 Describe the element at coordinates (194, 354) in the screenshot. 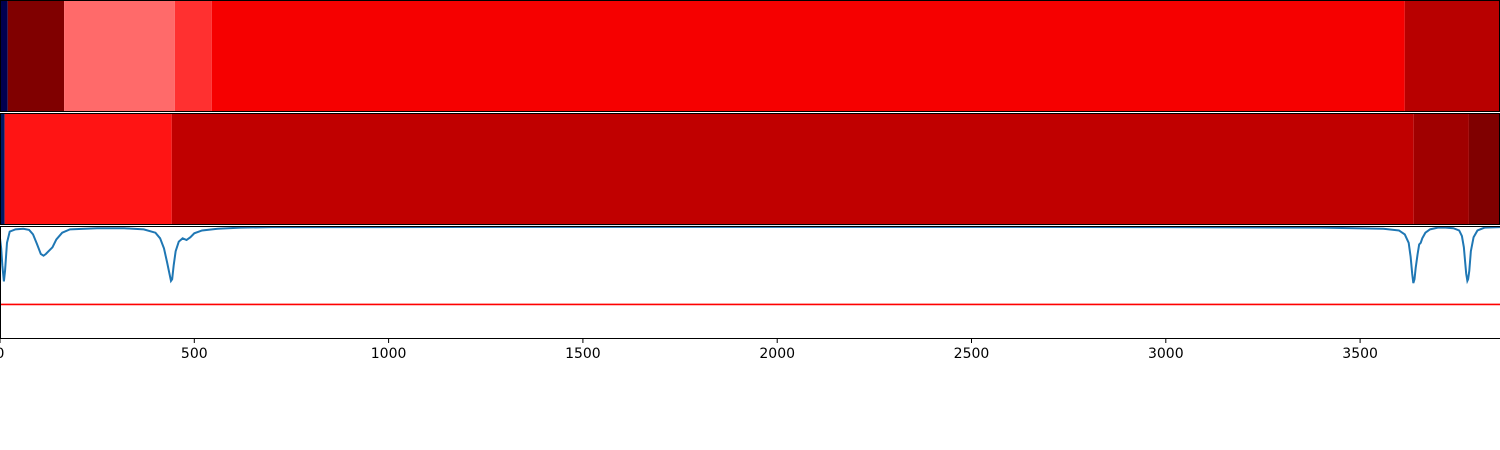

I see `x-tick-label-1: 500` at that location.